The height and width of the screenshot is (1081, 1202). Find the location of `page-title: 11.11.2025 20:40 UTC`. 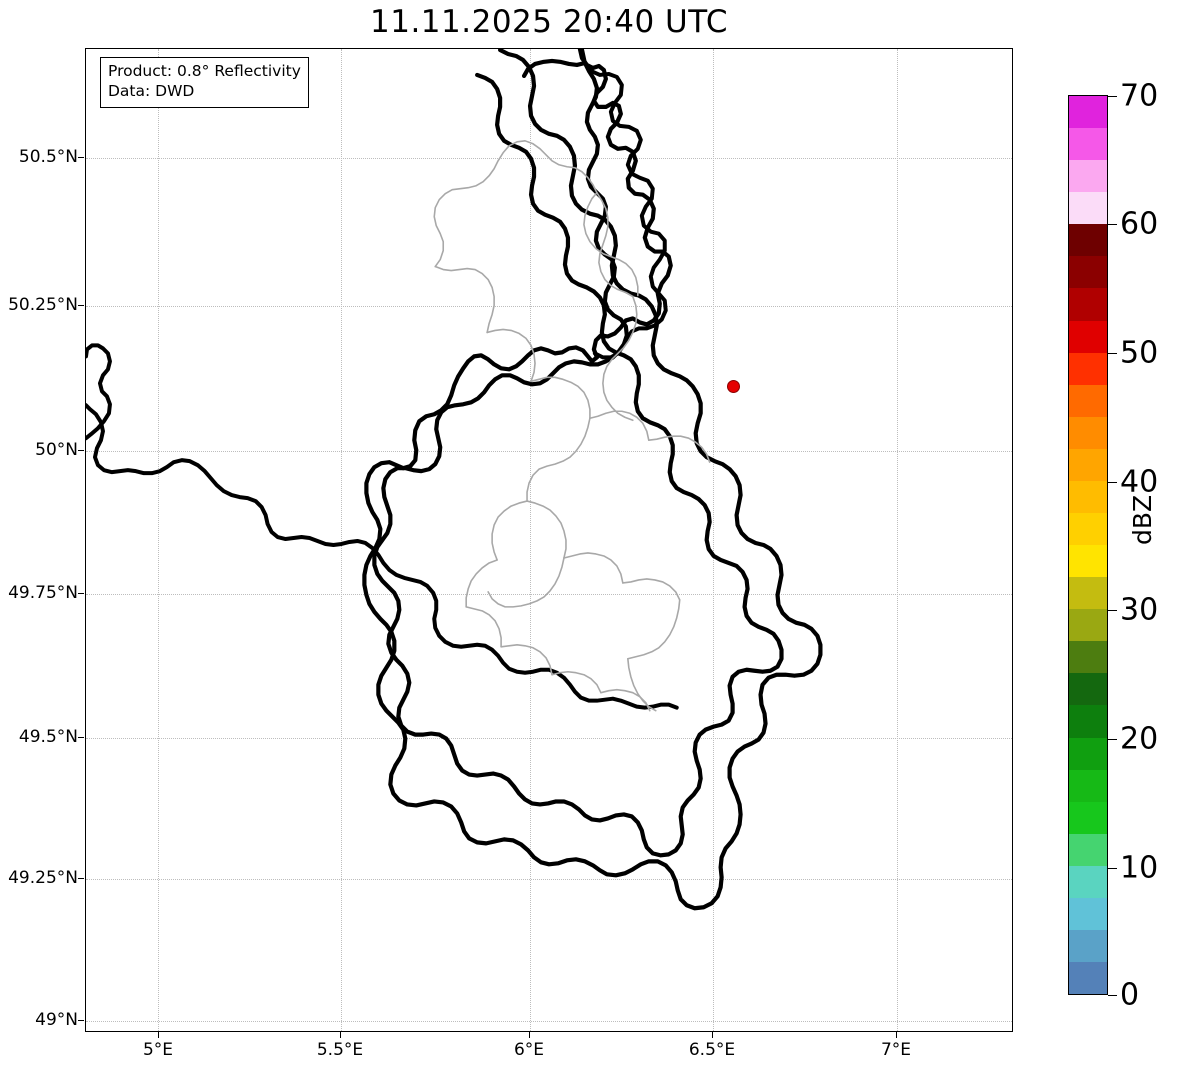

page-title: 11.11.2025 20:40 UTC is located at coordinates (549, 22).